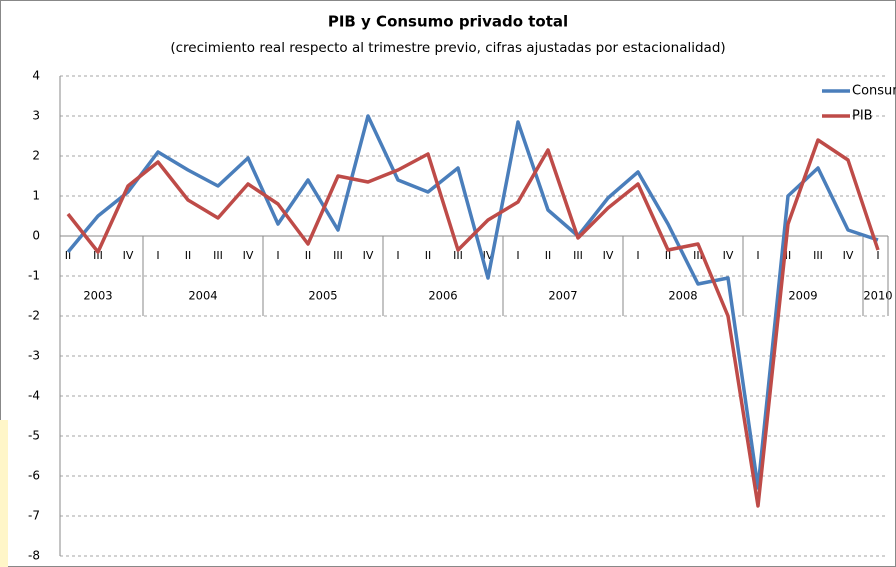 This screenshot has height=567, width=896. I want to click on y-tick-label: -6, so click(34, 476).